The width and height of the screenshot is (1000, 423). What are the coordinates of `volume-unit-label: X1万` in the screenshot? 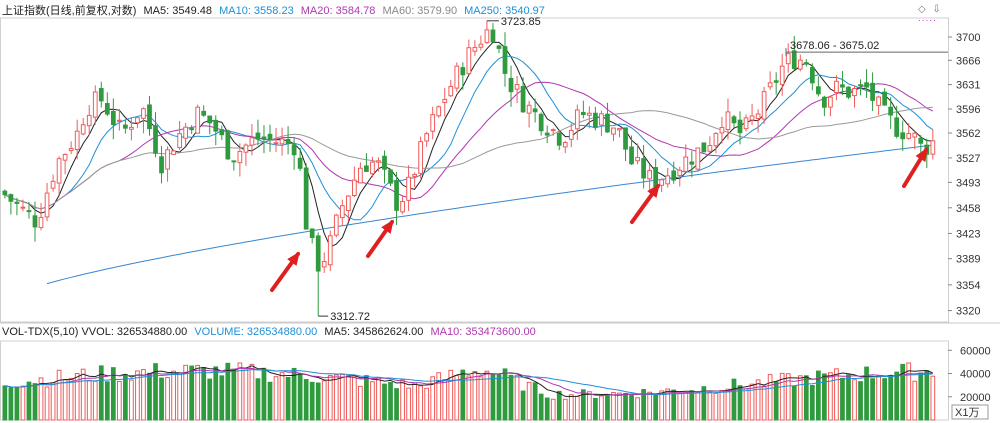 It's located at (967, 413).